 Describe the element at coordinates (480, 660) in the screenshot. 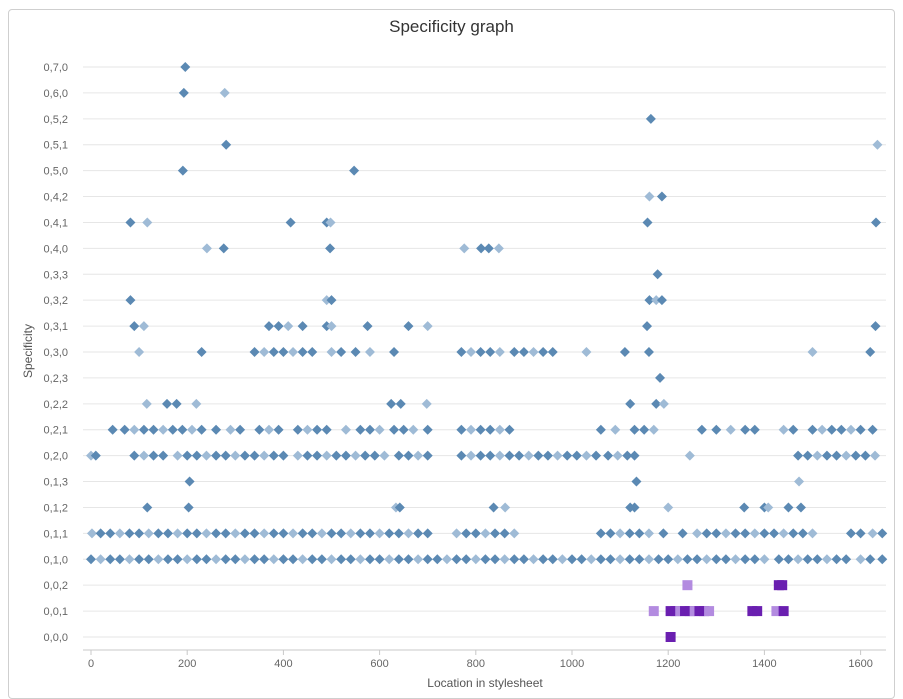

I see `x-tick-labels: 0 200 400 600 800 1000 1200 1400 1600` at that location.